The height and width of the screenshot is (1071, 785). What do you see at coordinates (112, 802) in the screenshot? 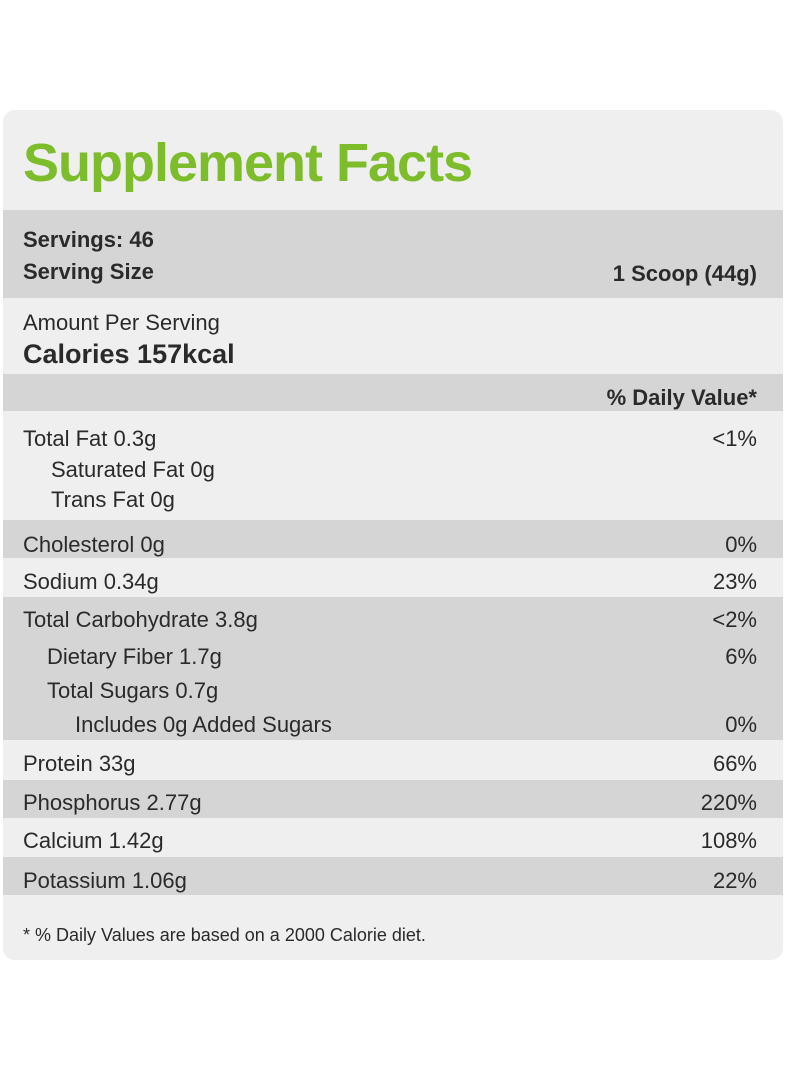
I see `phosphorus-label: Phosphorus 2.77g` at bounding box center [112, 802].